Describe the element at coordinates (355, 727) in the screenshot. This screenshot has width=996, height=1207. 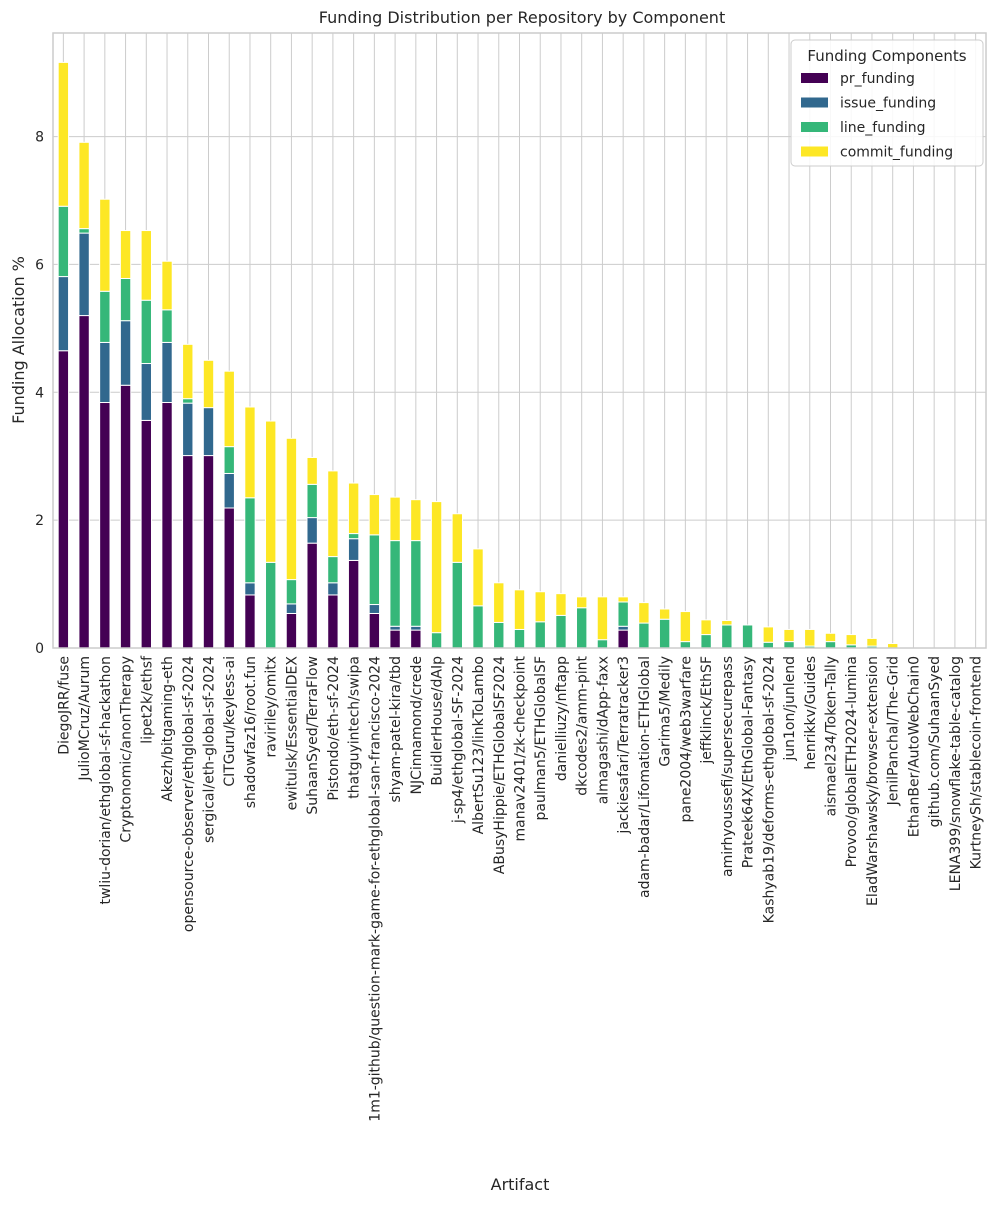
I see `x-tick-label: thatguyintech/swipa` at that location.